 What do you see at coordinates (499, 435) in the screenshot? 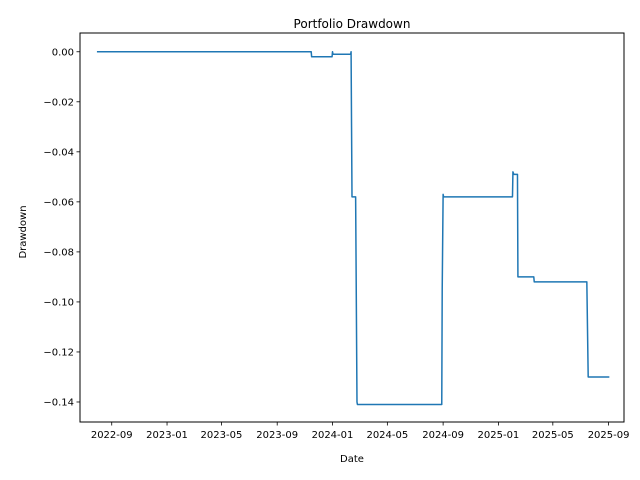
I see `x-tick-label: 2025-01` at bounding box center [499, 435].